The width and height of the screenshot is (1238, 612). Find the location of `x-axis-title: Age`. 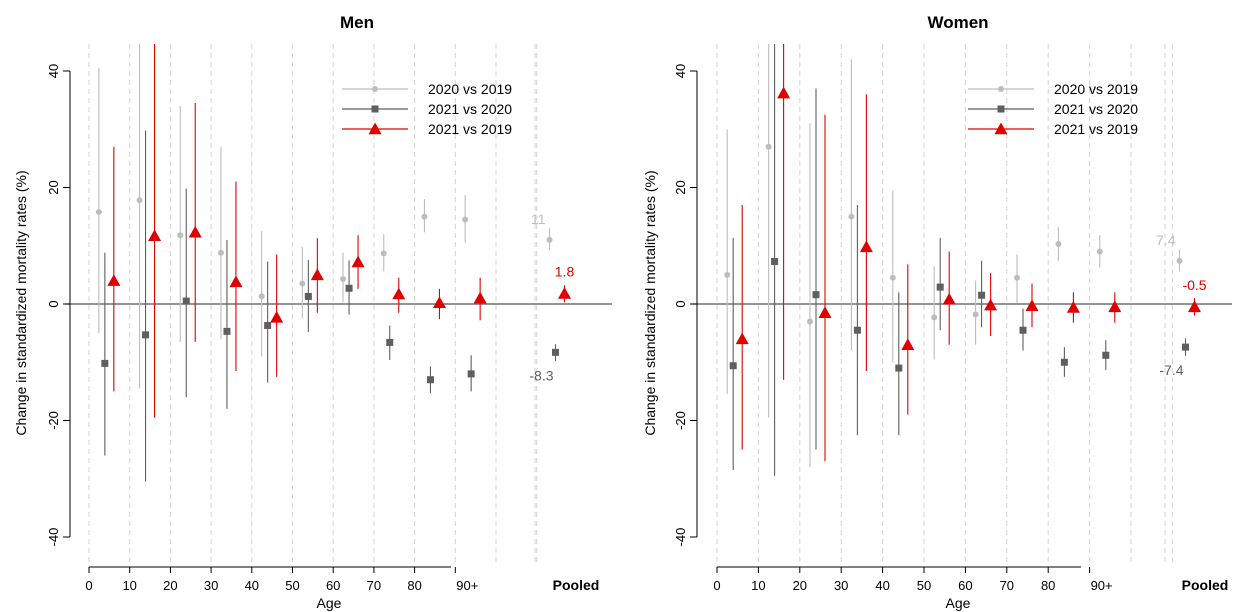

x-axis-title: Age is located at coordinates (329, 603).